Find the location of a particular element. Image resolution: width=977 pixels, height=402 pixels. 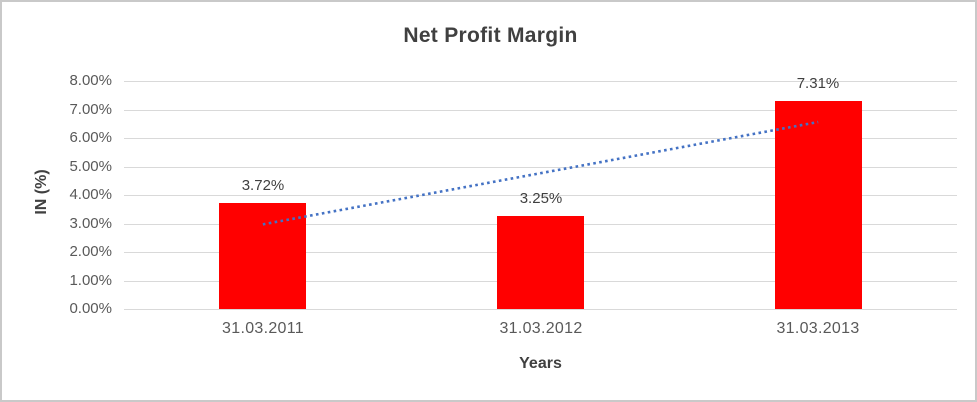

bar-data-label: 3.25% is located at coordinates (541, 198).